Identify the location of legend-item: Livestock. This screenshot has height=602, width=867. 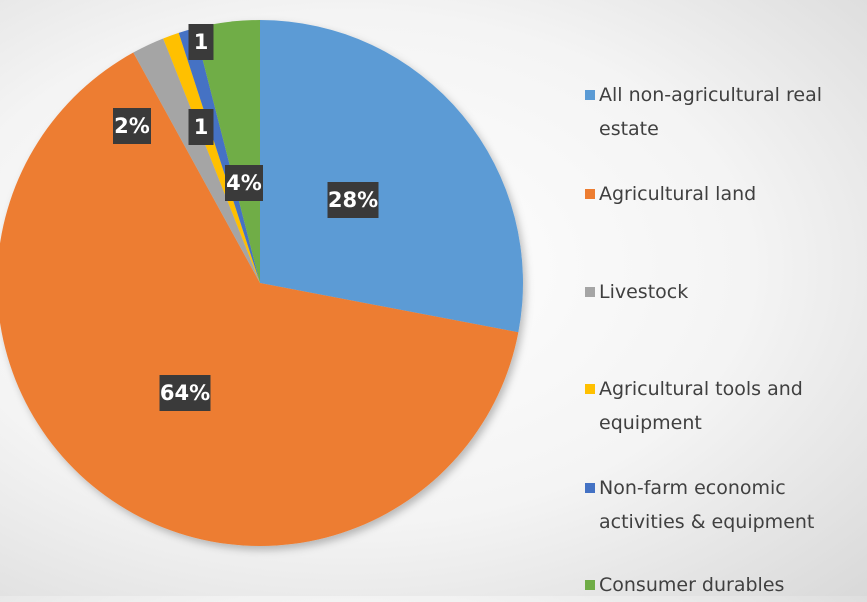
(724, 292).